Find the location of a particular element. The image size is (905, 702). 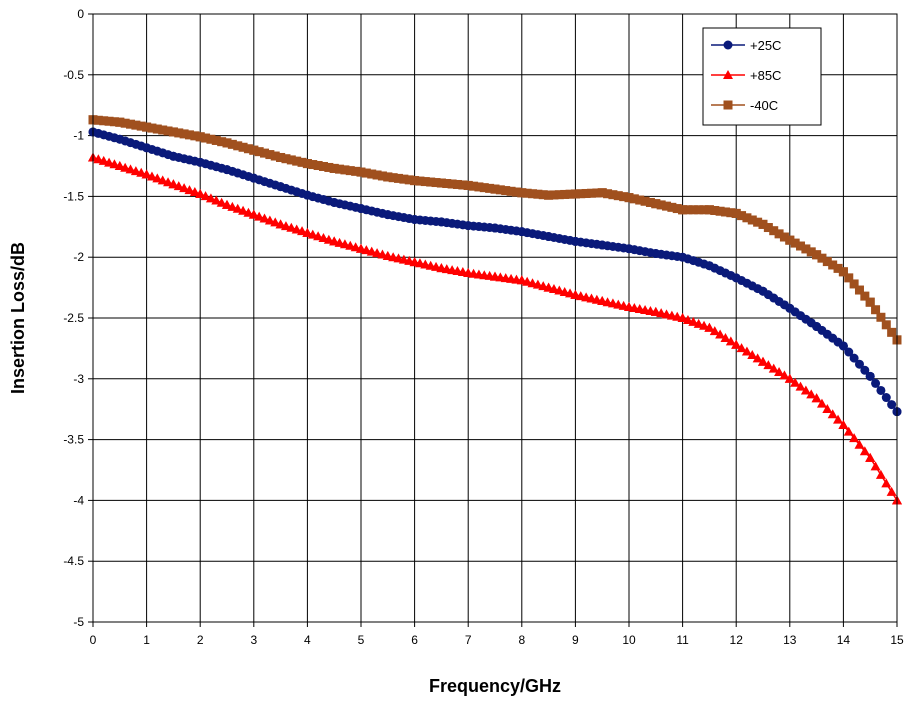

legend: +25C +85C -40C is located at coordinates (762, 76).